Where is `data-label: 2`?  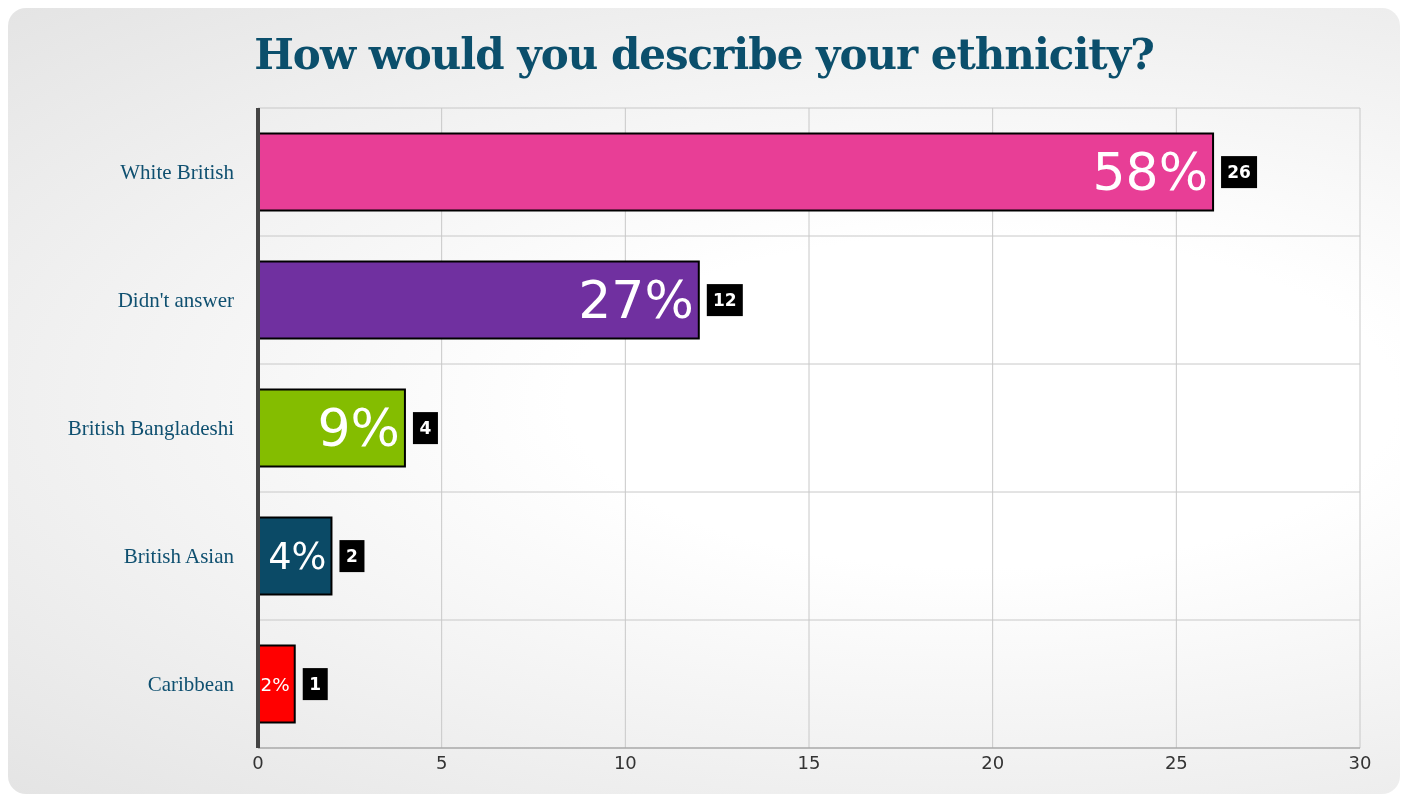
data-label: 2 is located at coordinates (352, 556).